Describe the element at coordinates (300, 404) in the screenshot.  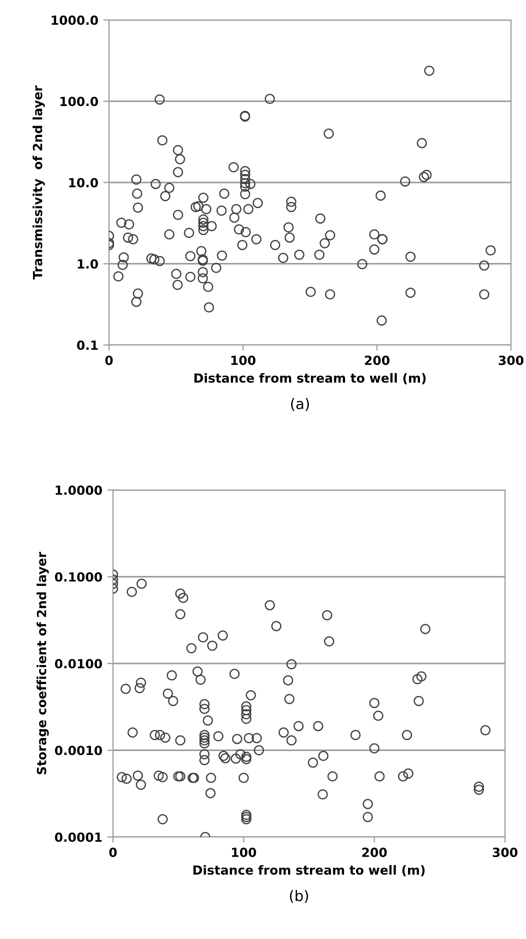
I see `text: (a)` at that location.